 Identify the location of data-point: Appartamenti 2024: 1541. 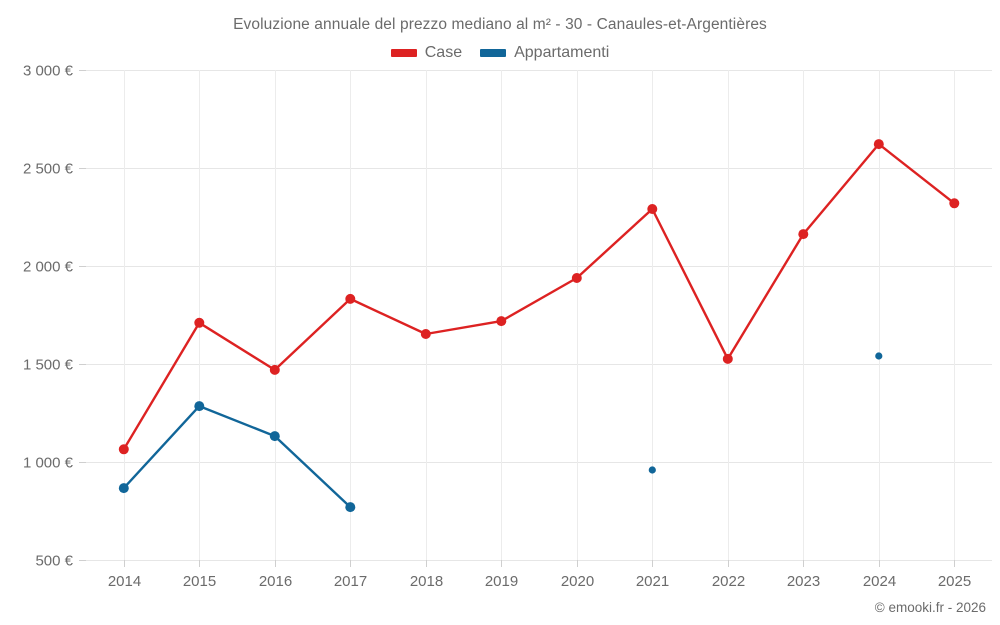
(879, 356).